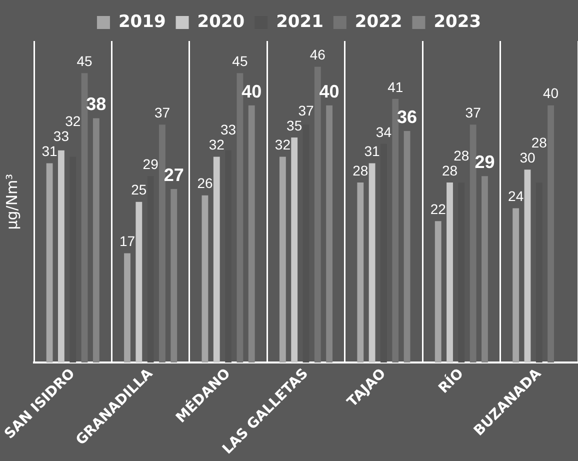 This screenshot has height=461, width=578. Describe the element at coordinates (438, 208) in the screenshot. I see `data-label: 22` at that location.